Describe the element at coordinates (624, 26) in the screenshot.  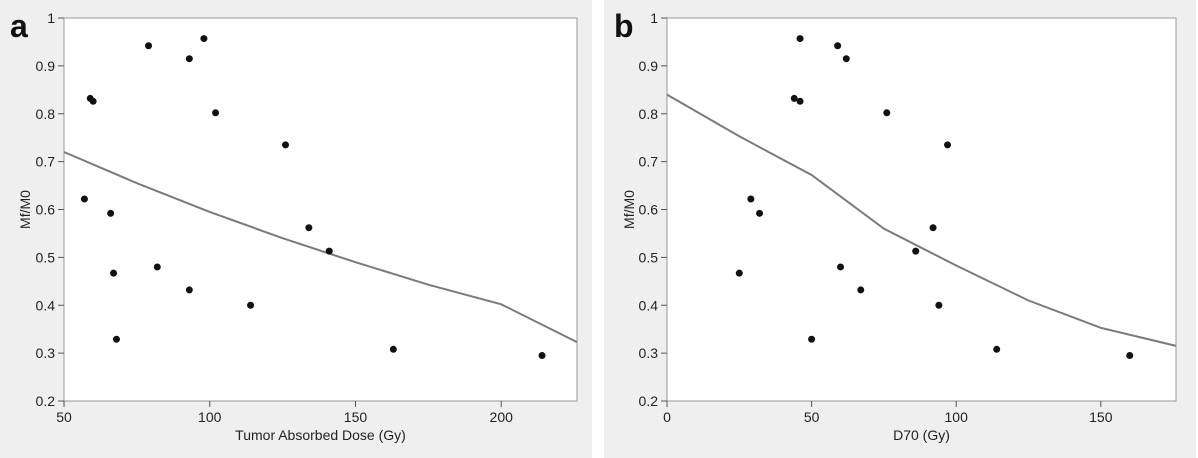
I see `panel-letter-b: b` at that location.